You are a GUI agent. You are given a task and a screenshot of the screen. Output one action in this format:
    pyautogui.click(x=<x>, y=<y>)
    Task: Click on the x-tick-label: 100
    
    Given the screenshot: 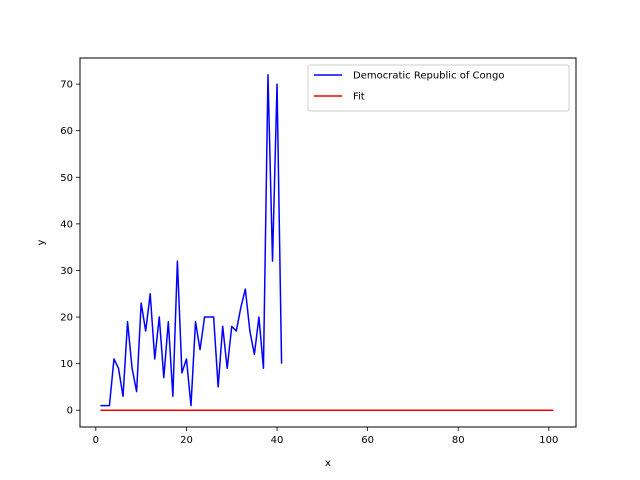 What is the action you would take?
    pyautogui.click(x=548, y=440)
    